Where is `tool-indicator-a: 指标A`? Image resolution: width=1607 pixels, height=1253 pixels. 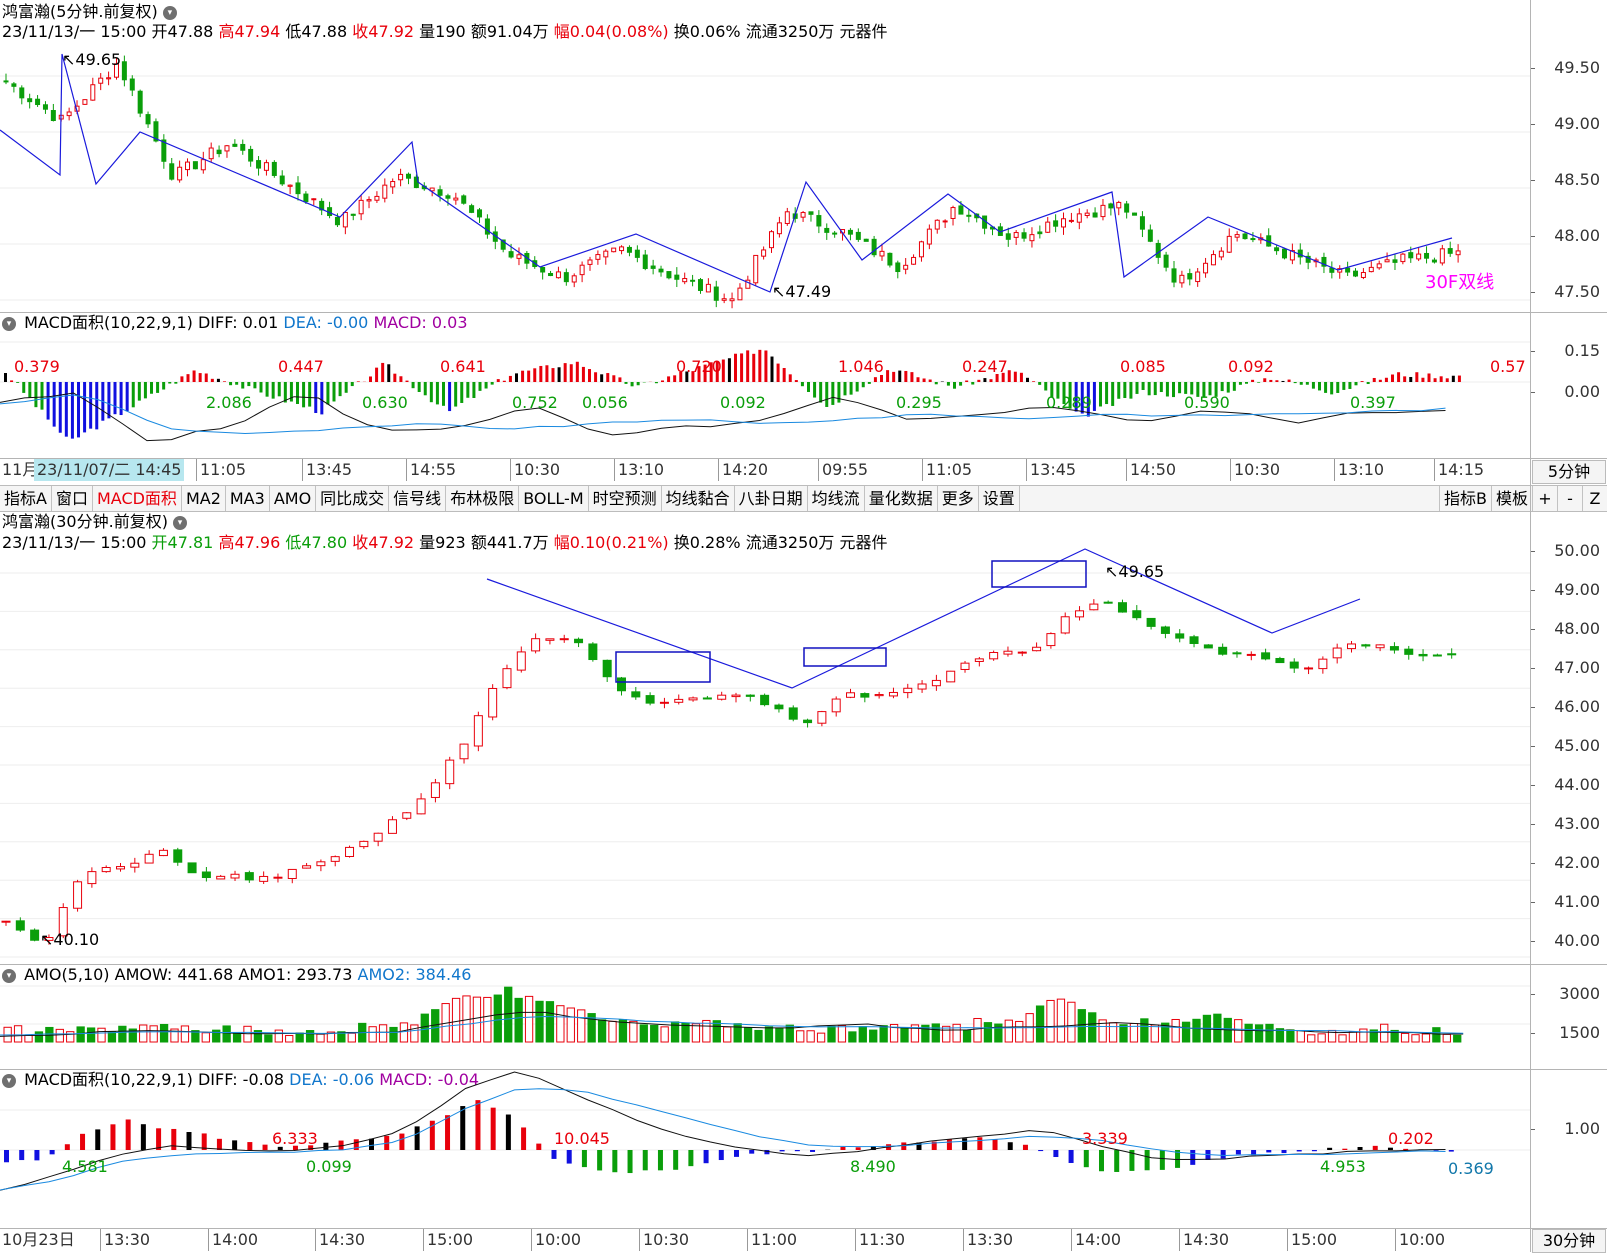
tool-indicator-a: 指标A is located at coordinates (26, 498).